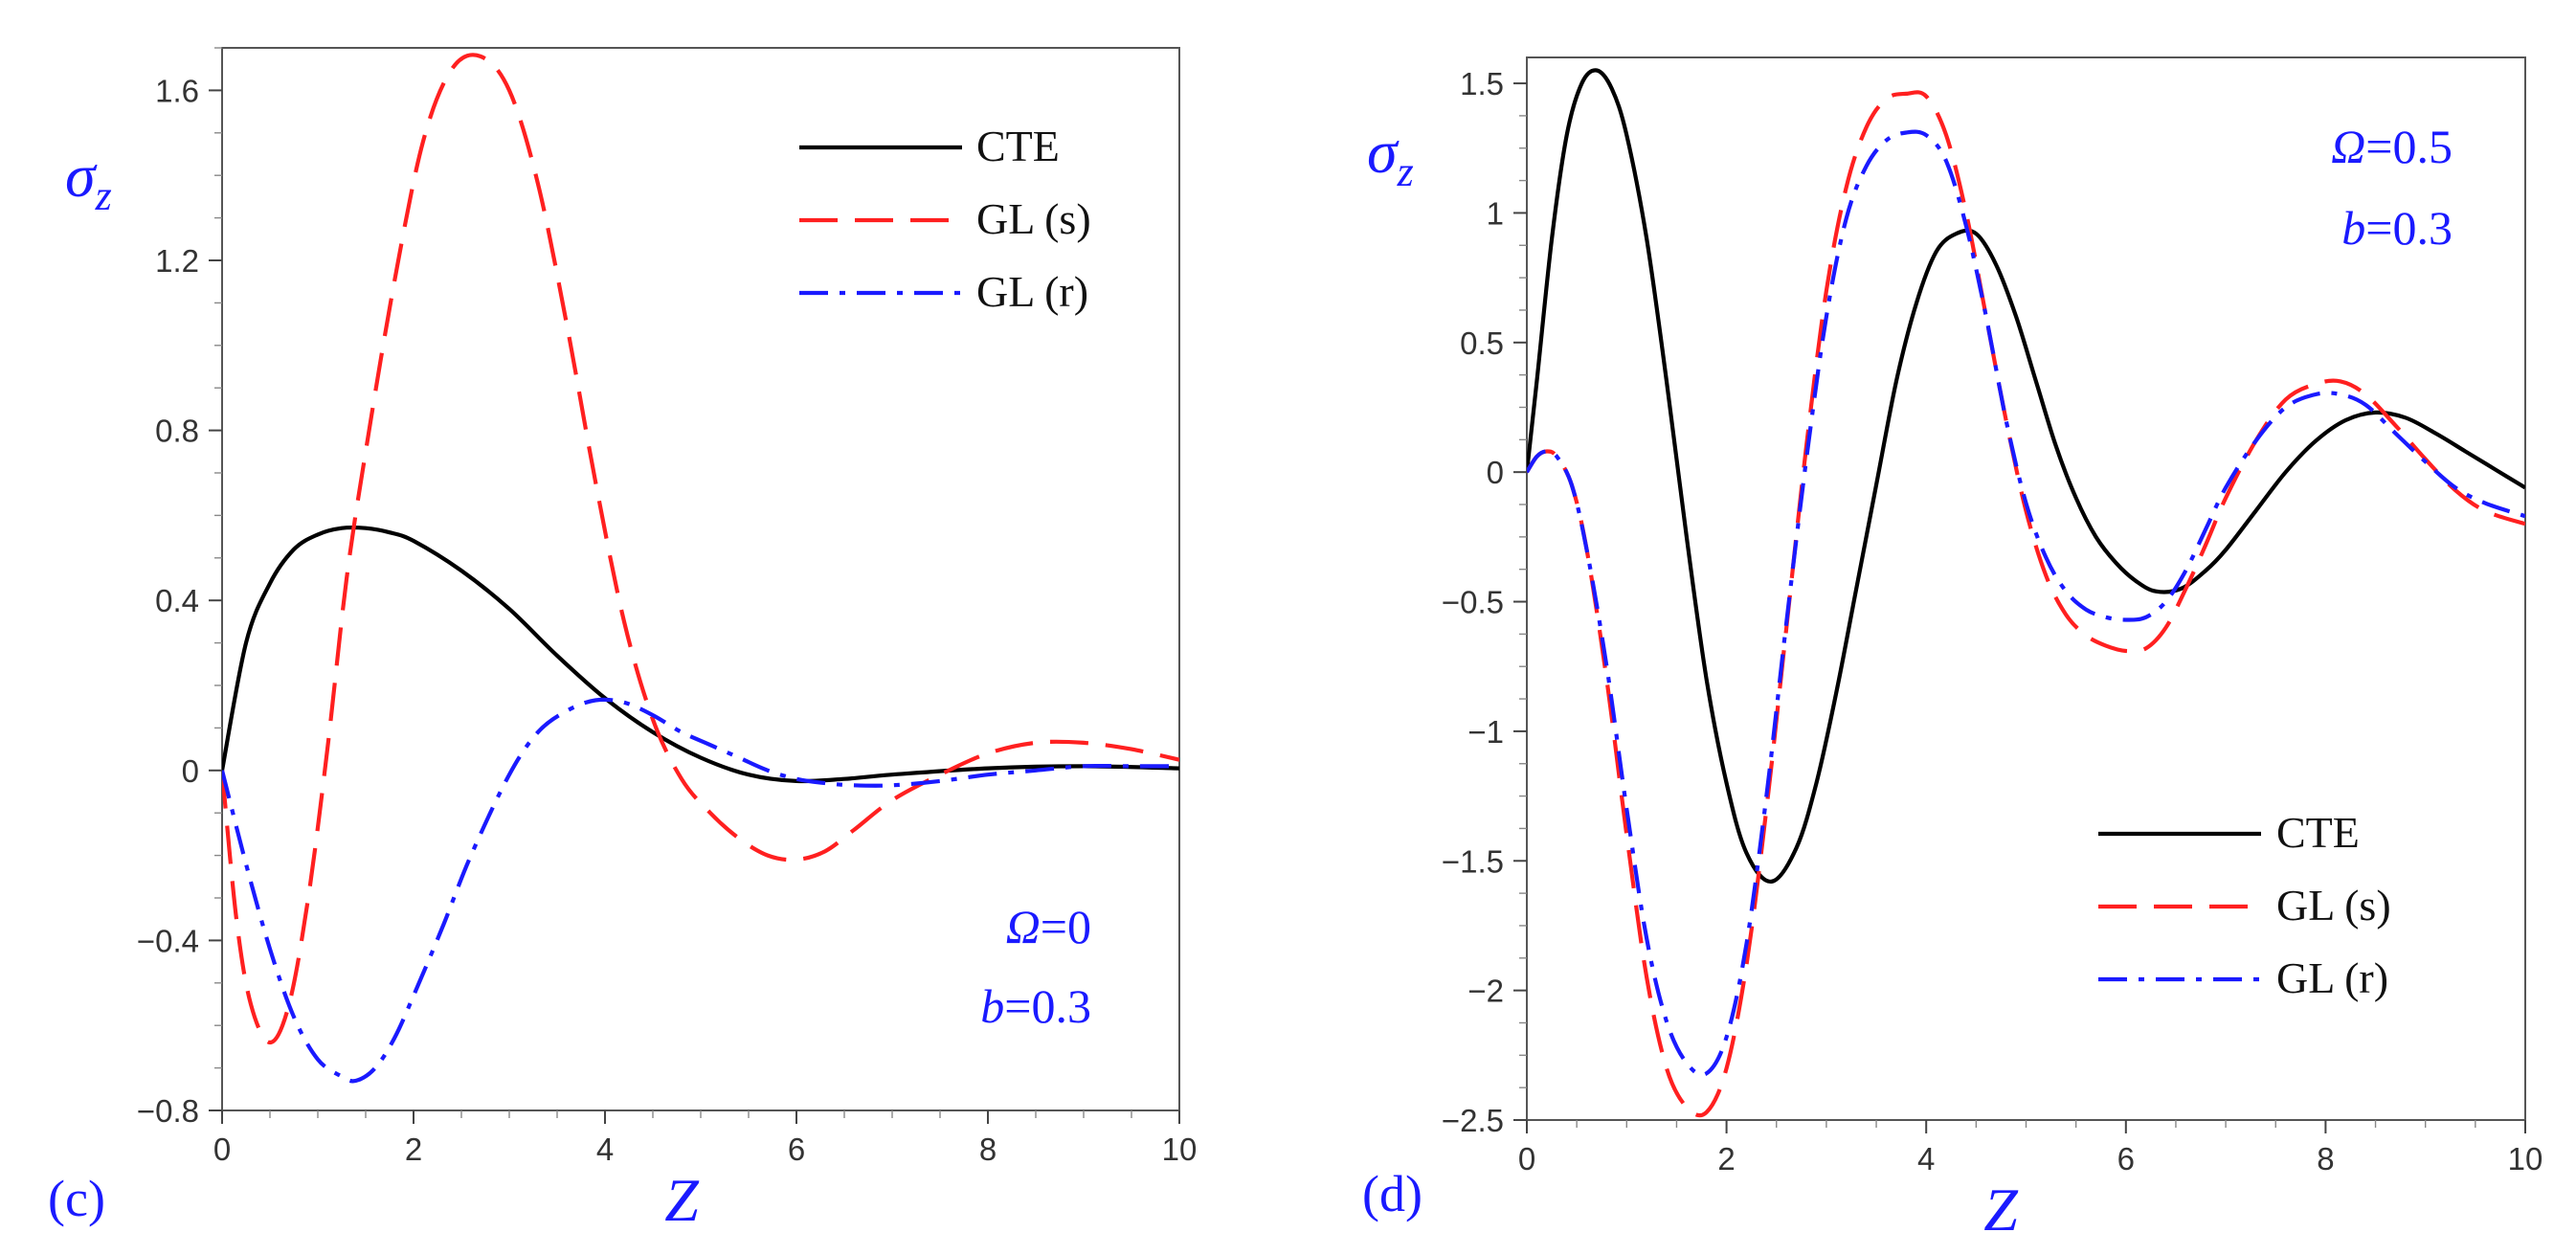 This screenshot has height=1255, width=2576. I want to click on y-tick-label: −0.8, so click(168, 1111).